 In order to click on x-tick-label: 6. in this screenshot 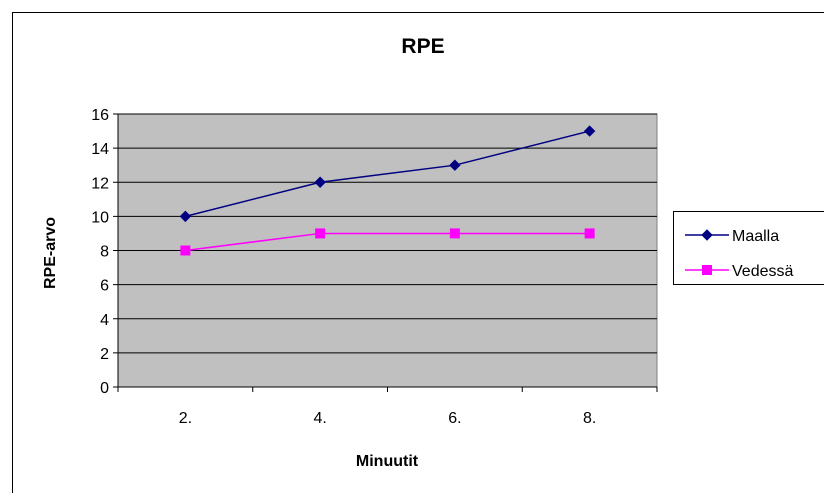, I will do `click(454, 418)`.